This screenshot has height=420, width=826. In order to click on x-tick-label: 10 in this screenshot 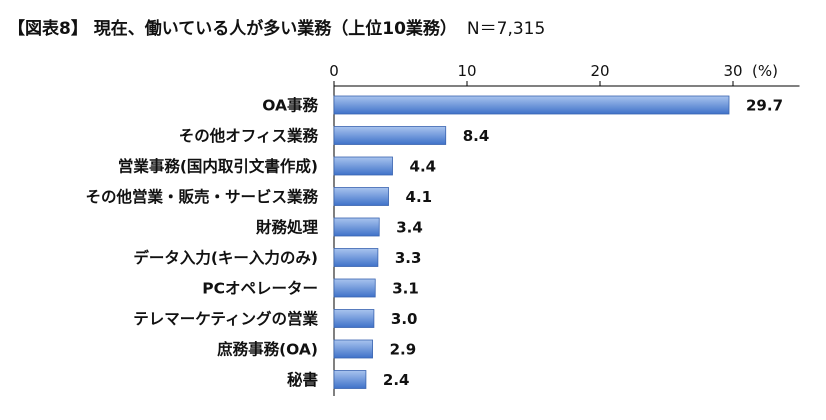, I will do `click(466, 71)`.